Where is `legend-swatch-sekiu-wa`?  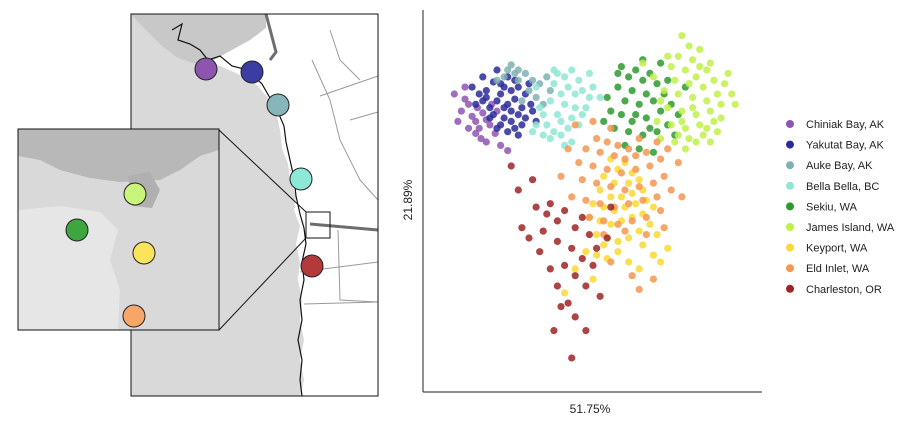
legend-swatch-sekiu-wa is located at coordinates (790, 206).